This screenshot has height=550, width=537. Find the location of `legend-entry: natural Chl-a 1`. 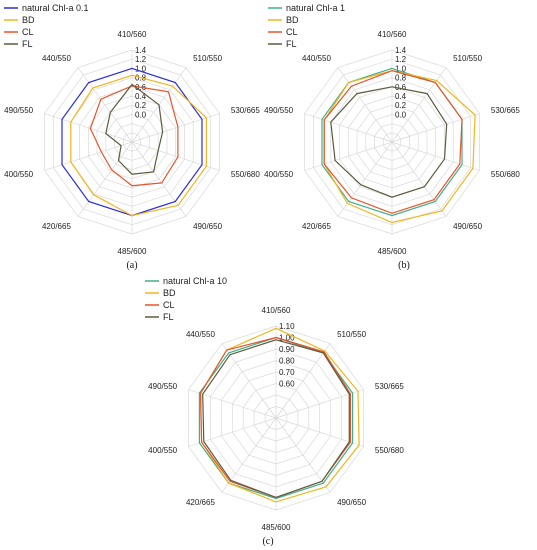

legend-entry: natural Chl-a 1 is located at coordinates (315, 8).